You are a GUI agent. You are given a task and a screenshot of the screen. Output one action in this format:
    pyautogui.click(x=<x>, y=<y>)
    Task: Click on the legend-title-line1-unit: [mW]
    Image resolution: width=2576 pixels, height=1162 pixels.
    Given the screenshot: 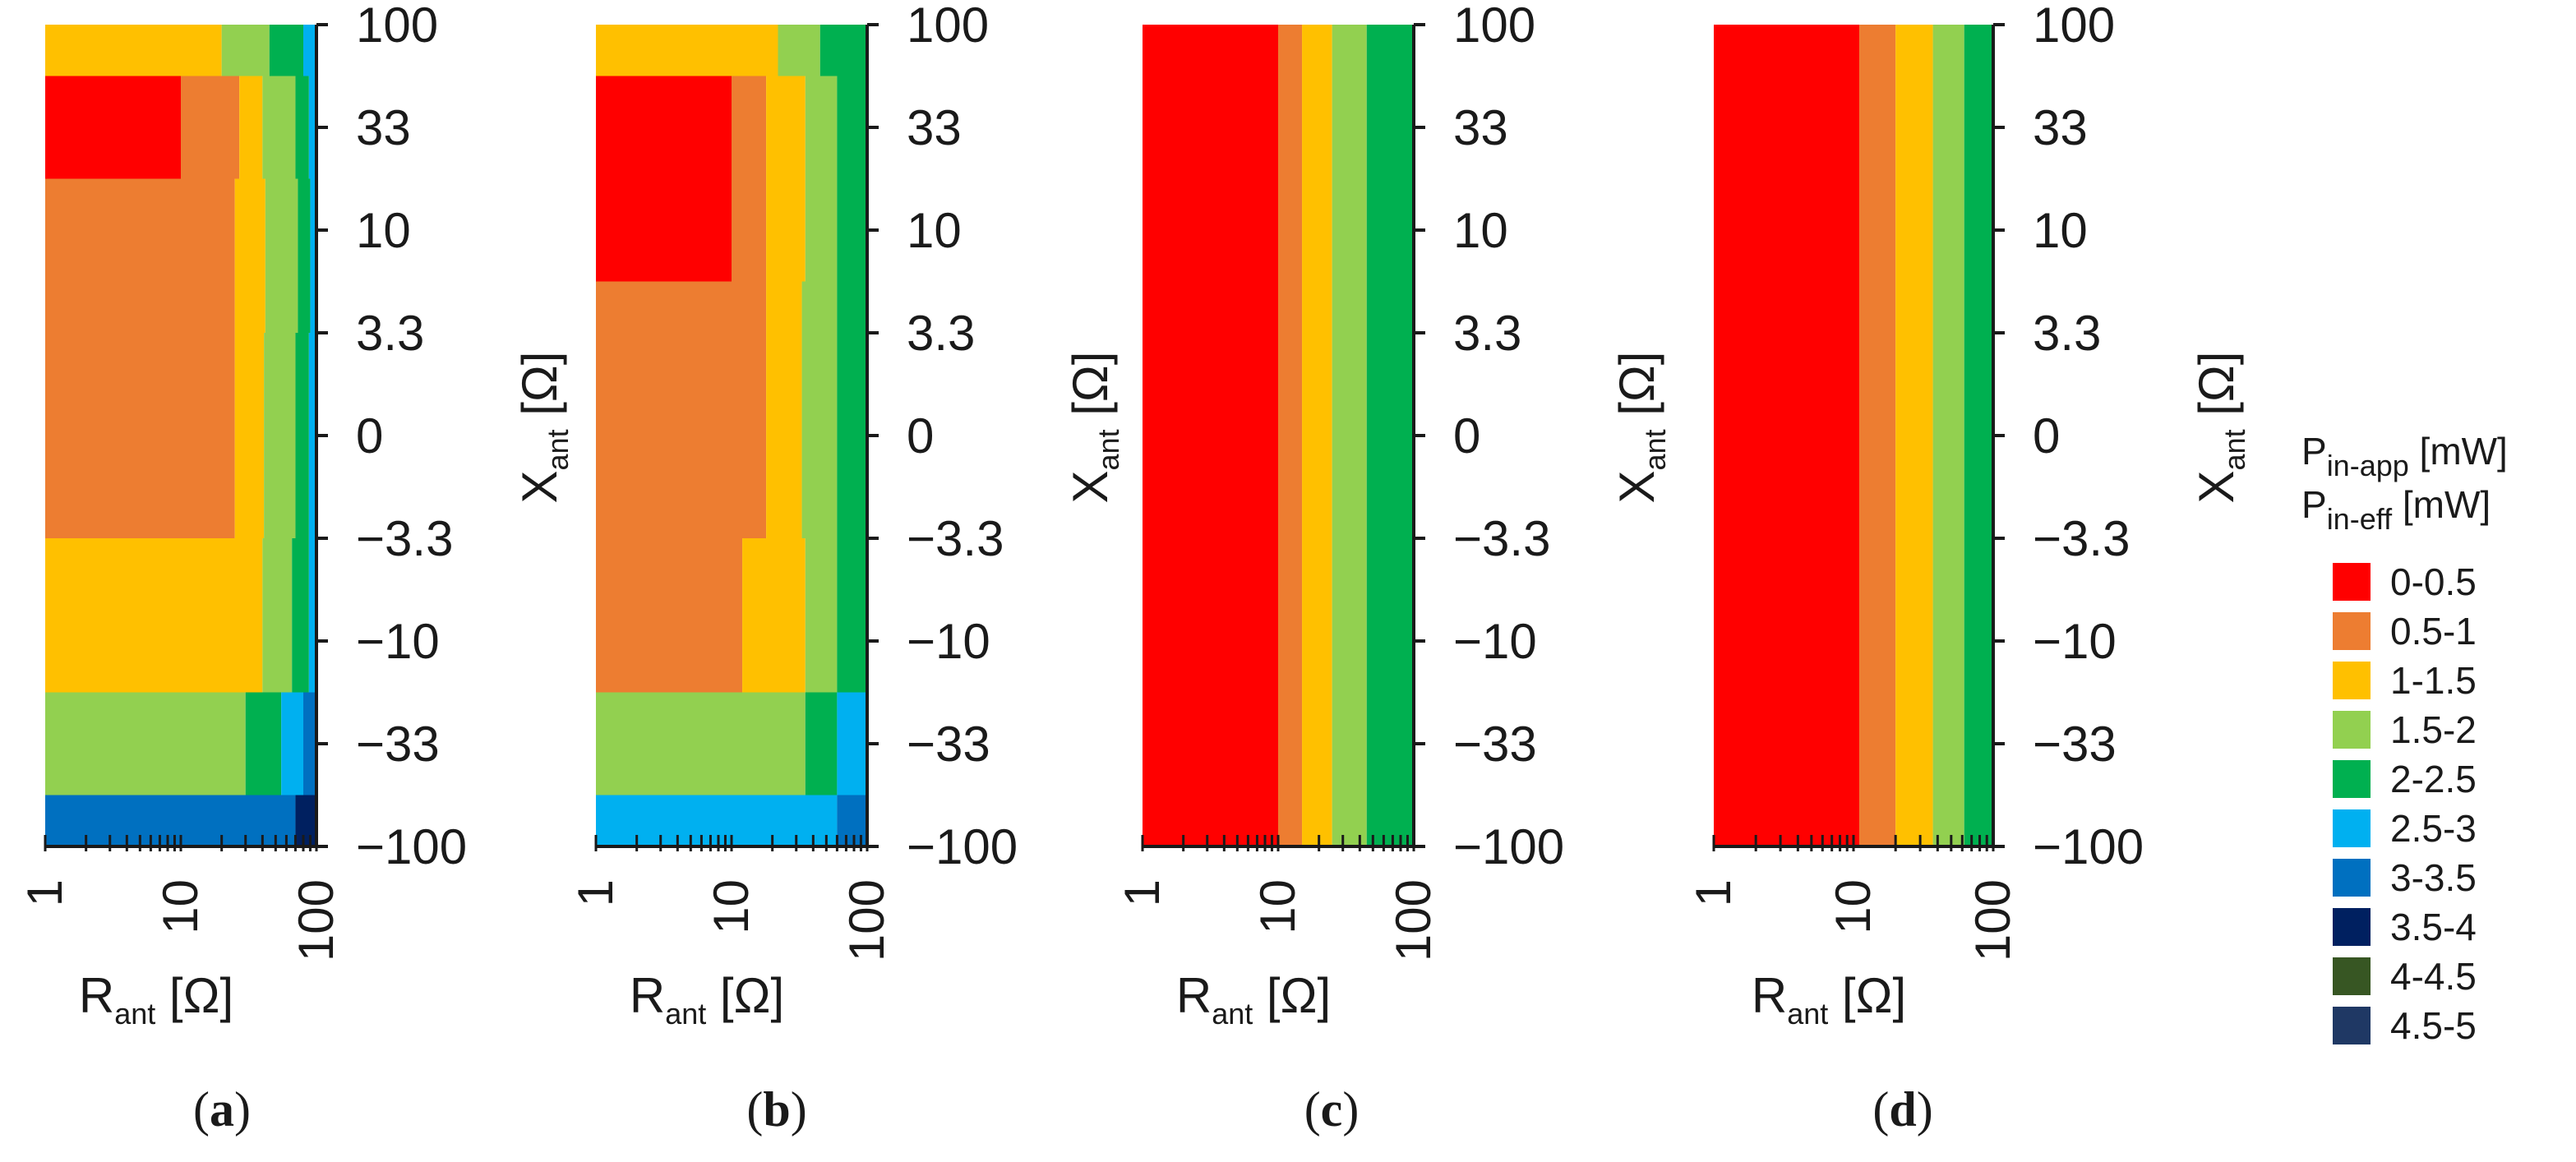 What is the action you would take?
    pyautogui.click(x=2459, y=451)
    